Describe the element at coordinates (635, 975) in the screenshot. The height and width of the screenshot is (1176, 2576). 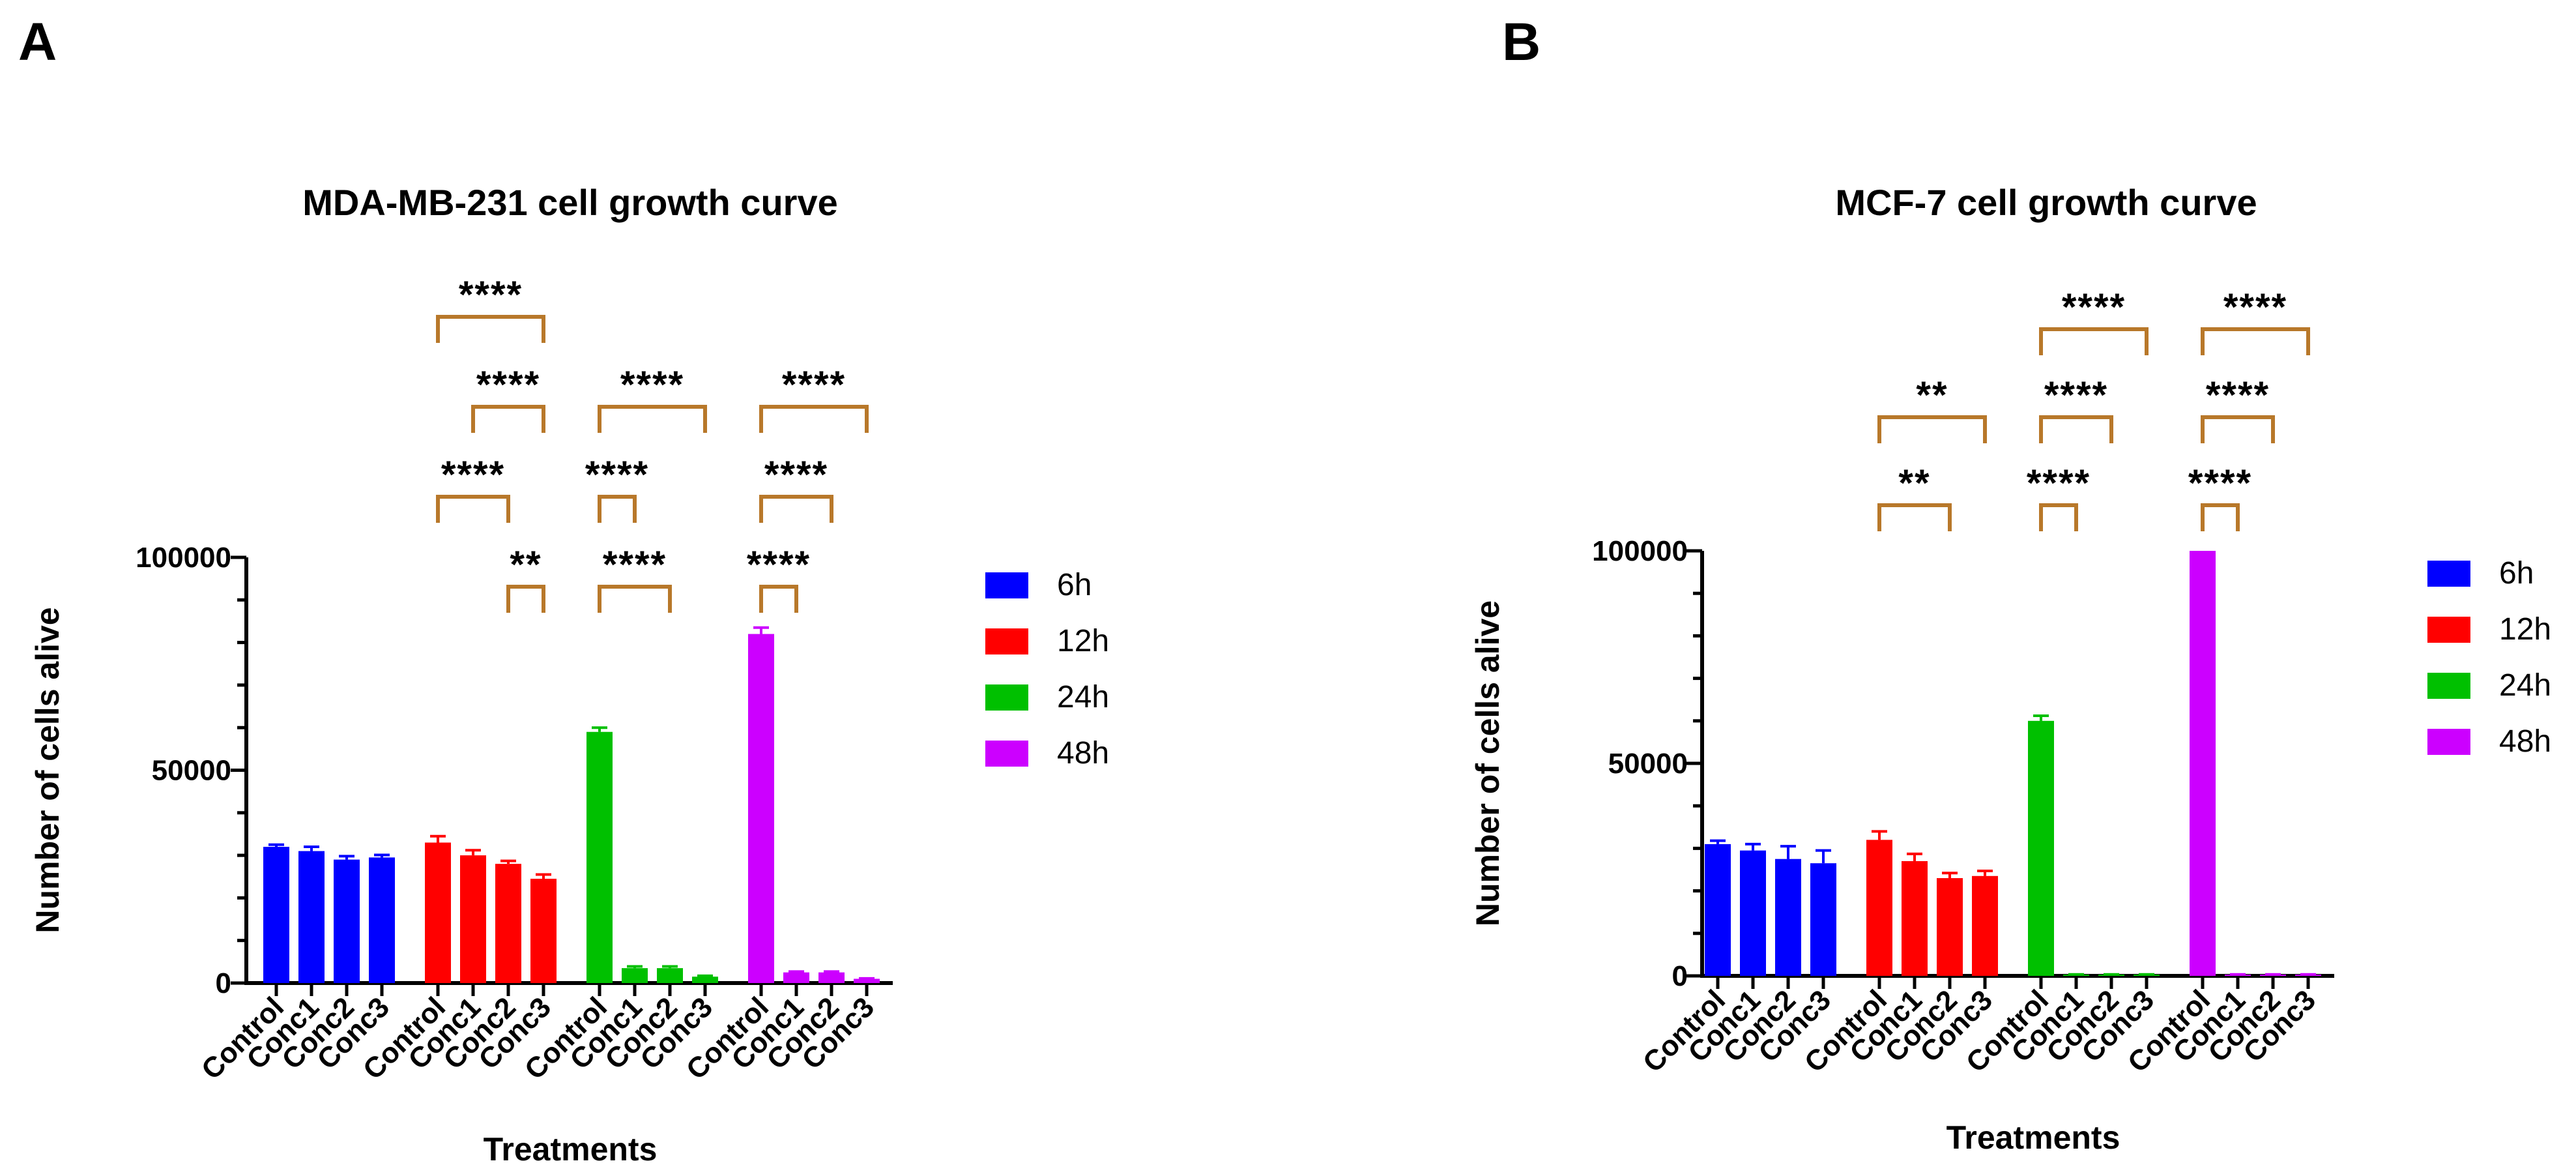
I see `bar-24h-conc1` at that location.